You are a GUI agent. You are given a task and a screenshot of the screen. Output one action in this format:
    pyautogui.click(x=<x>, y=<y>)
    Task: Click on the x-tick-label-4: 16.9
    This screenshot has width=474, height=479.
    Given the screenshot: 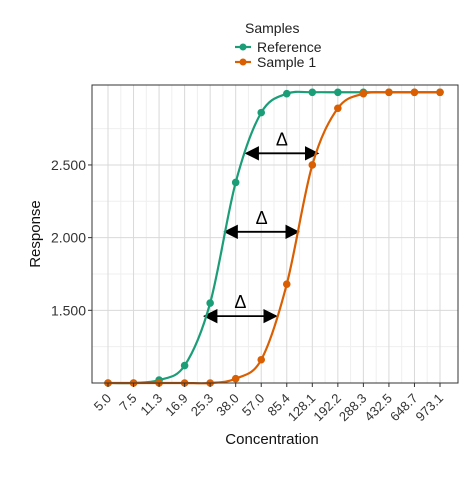 What is the action you would take?
    pyautogui.click(x=176, y=405)
    